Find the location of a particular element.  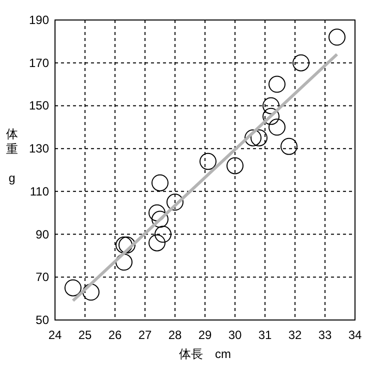

x-tick-label: 26 is located at coordinates (115, 335).